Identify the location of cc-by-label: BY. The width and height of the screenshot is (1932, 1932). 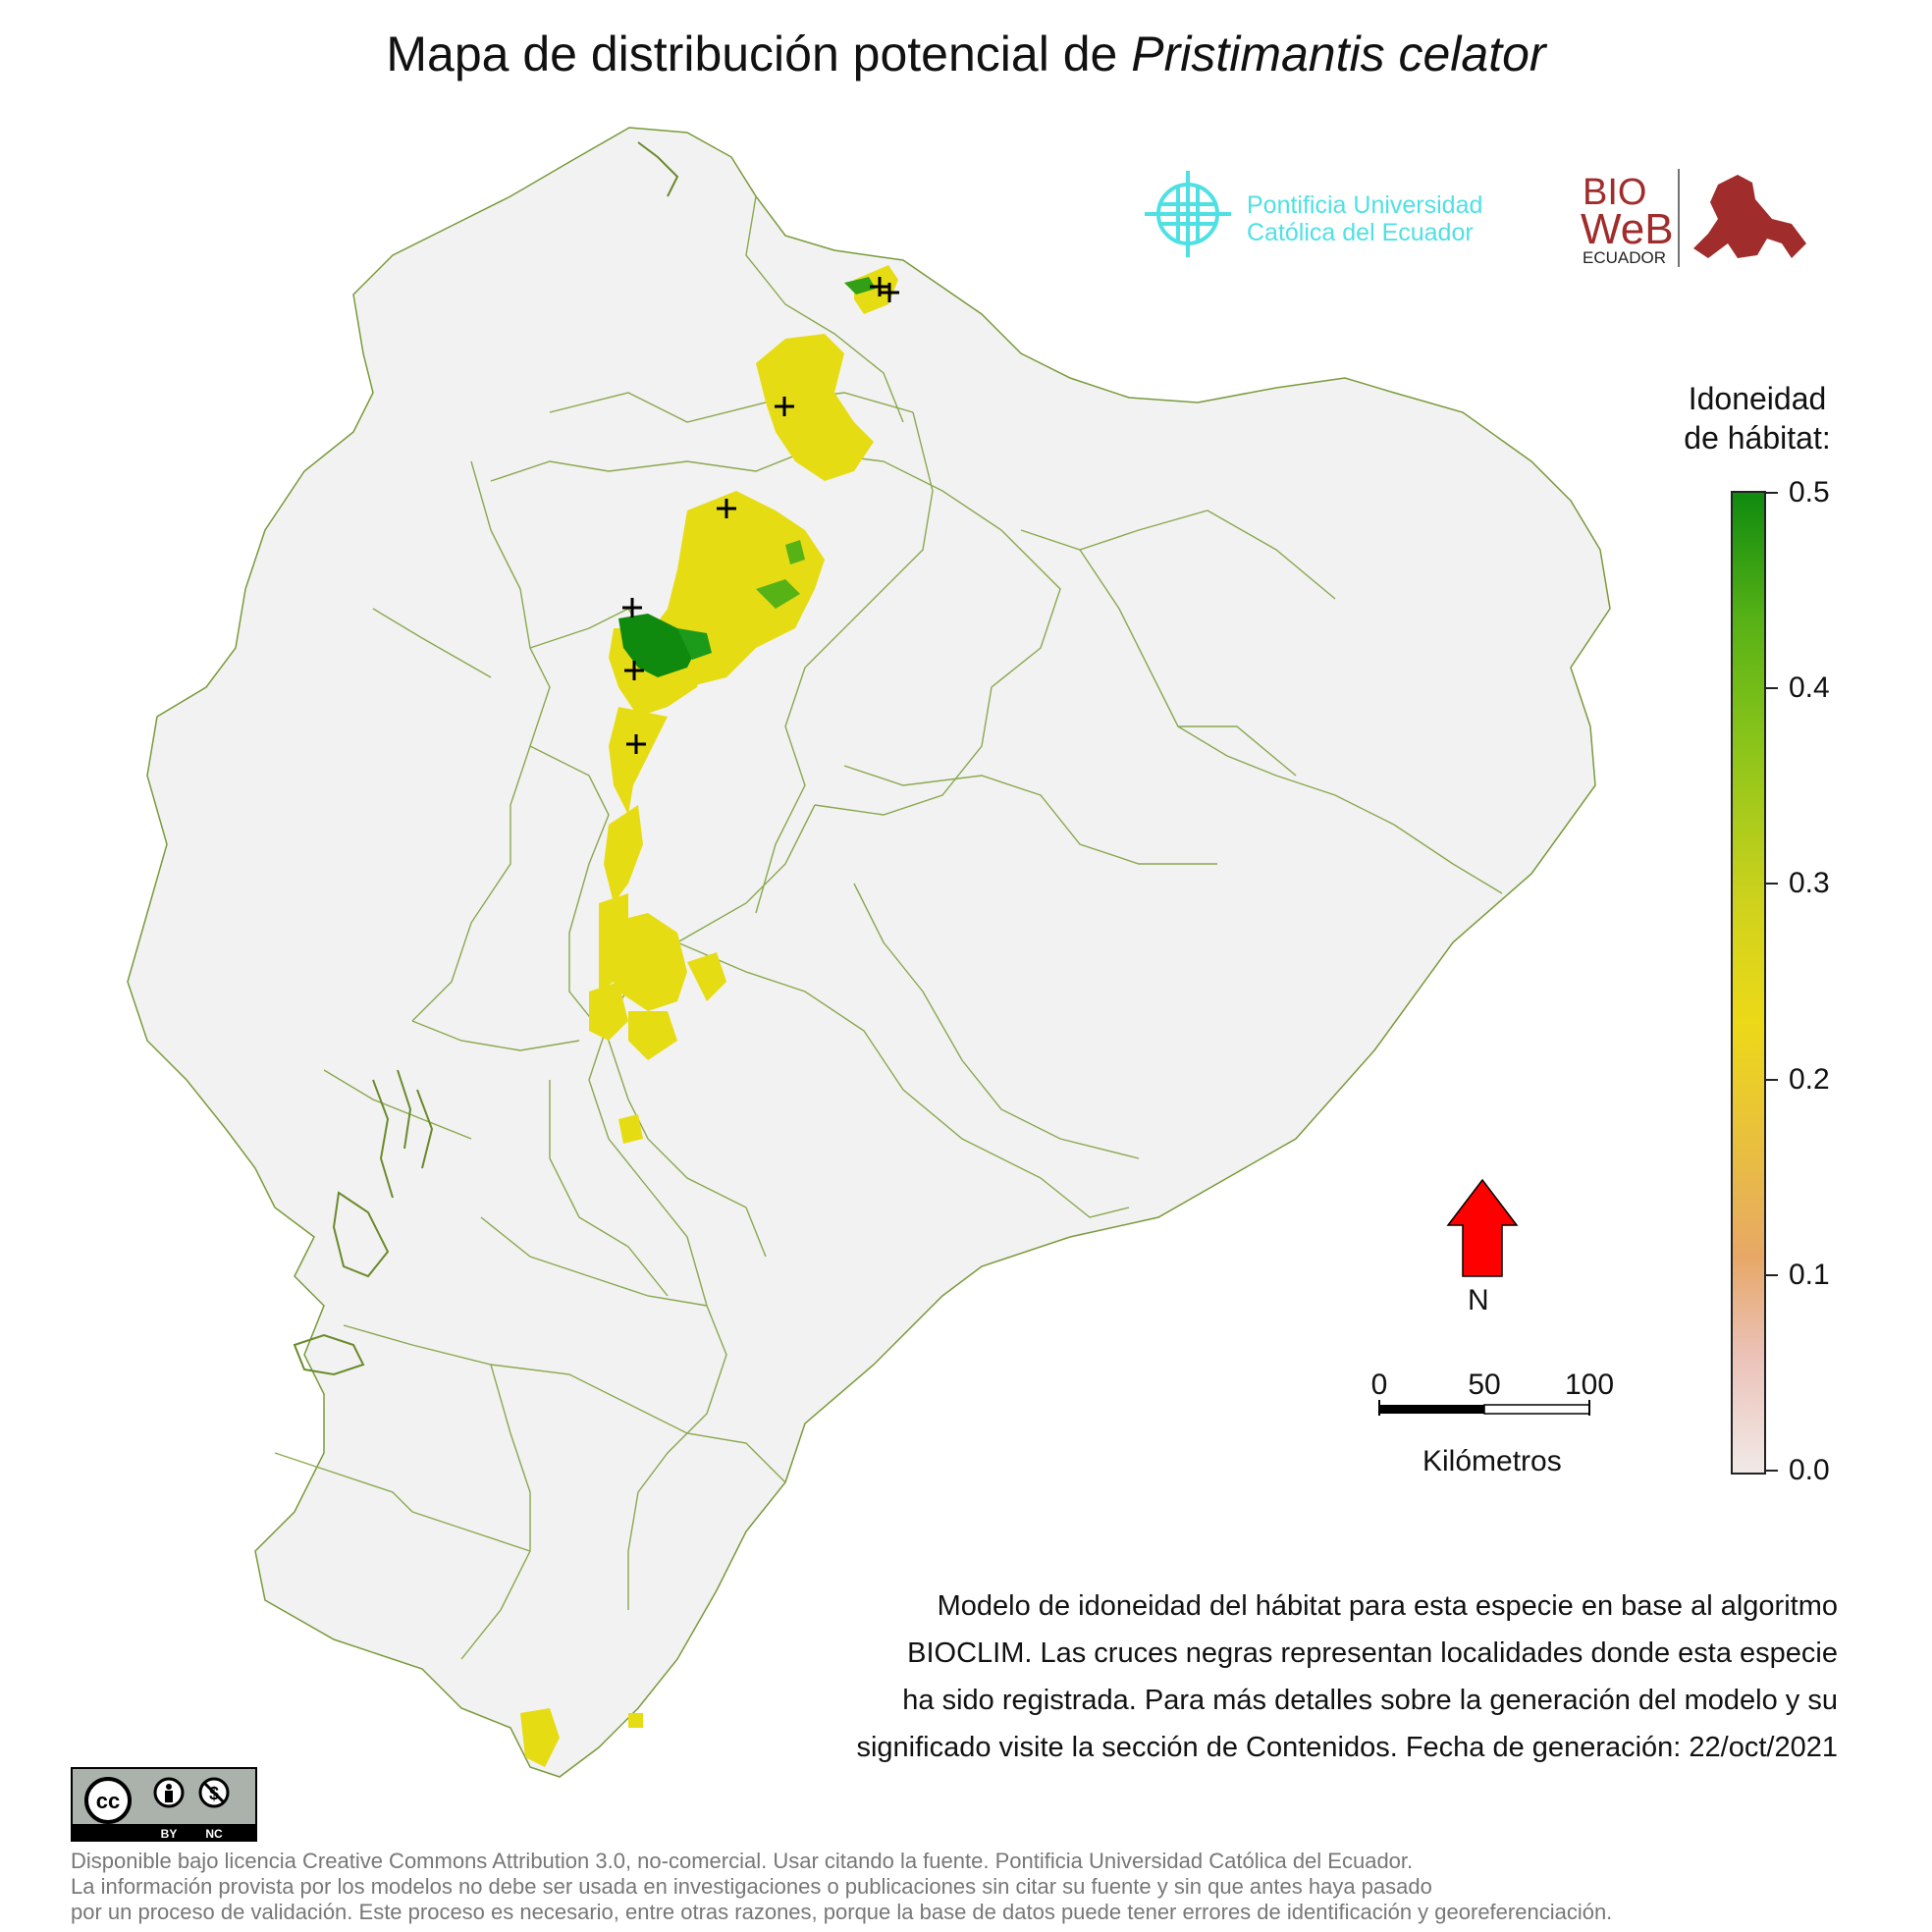
(169, 1834).